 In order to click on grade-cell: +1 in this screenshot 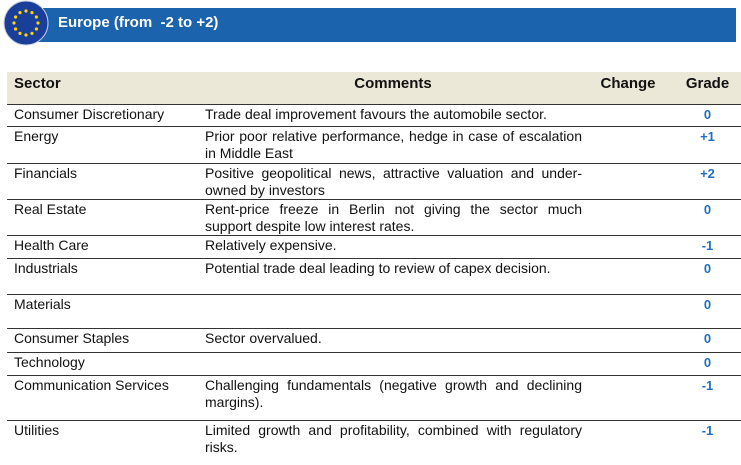, I will do `click(707, 144)`.